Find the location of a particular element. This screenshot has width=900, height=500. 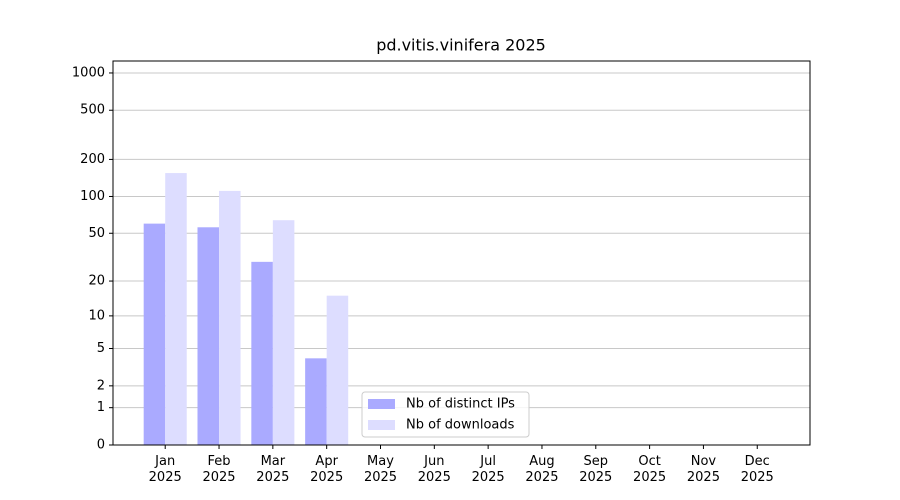

chart-title: pd.vitis.vinifera 2025 is located at coordinates (461, 45).